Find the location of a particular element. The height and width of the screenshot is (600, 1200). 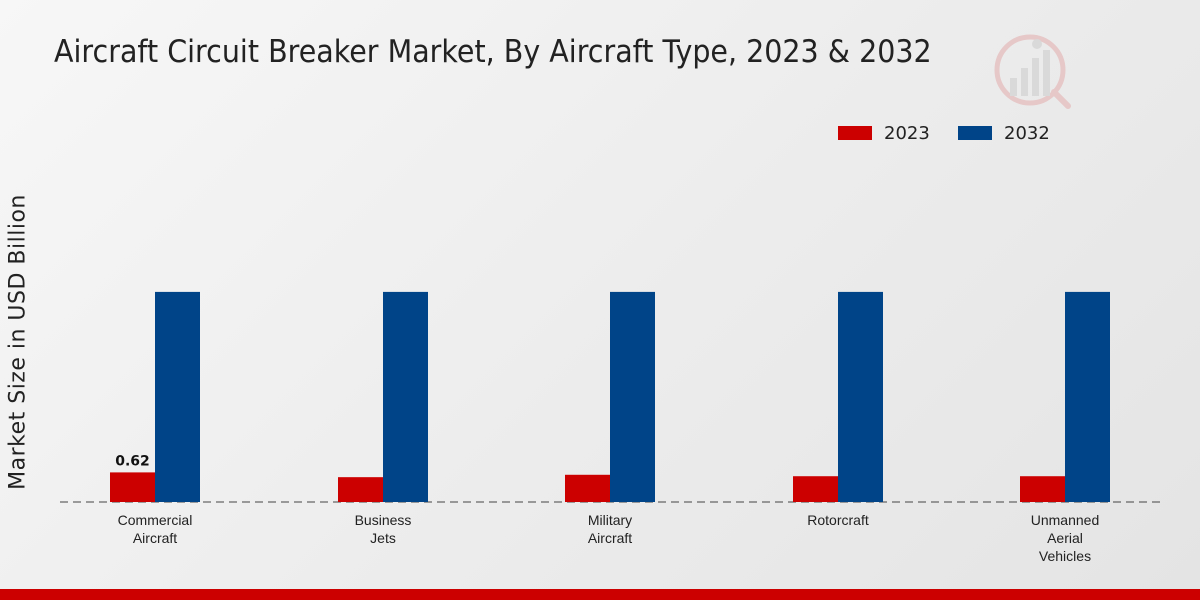

bar-2023-rotorcraft is located at coordinates (815, 489).